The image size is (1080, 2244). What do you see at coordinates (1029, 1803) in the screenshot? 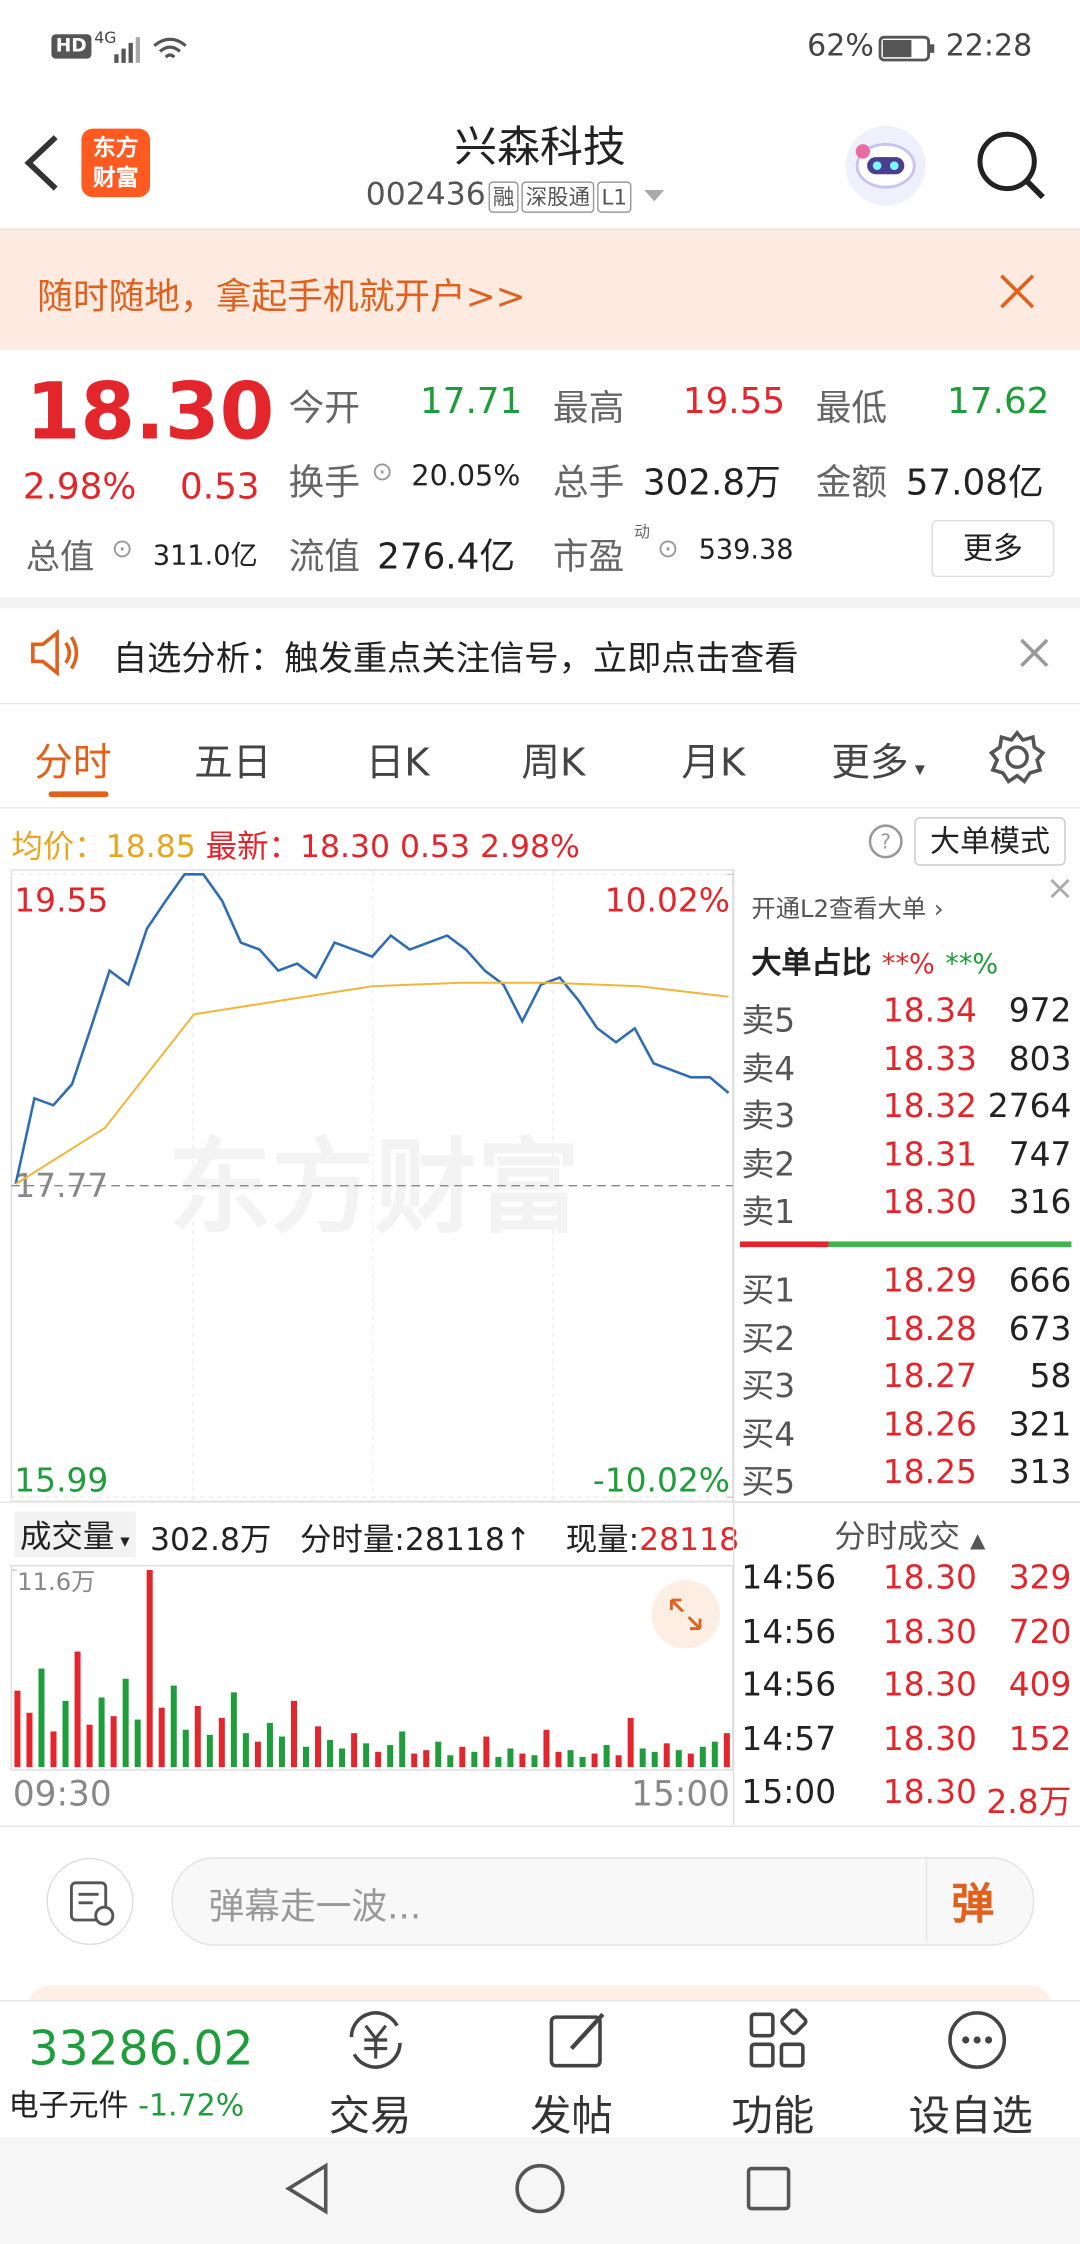
I see `book-qty: 2.8万` at bounding box center [1029, 1803].